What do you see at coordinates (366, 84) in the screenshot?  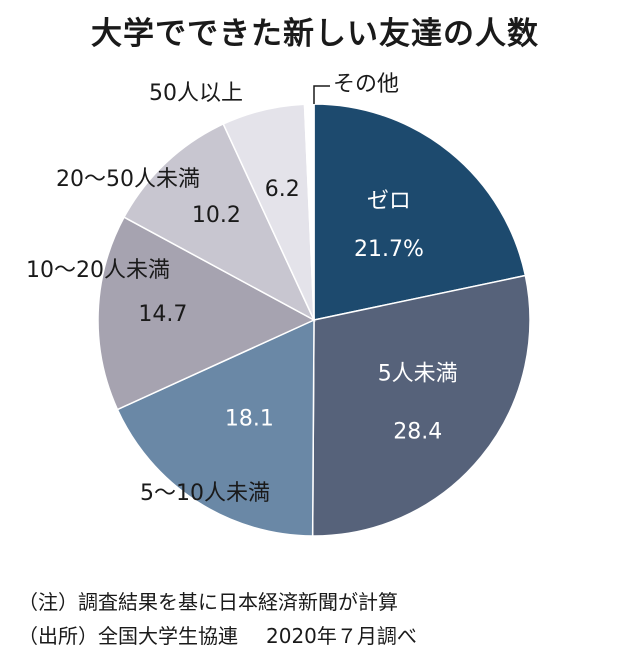 I see `slice-label-other-name: その他` at bounding box center [366, 84].